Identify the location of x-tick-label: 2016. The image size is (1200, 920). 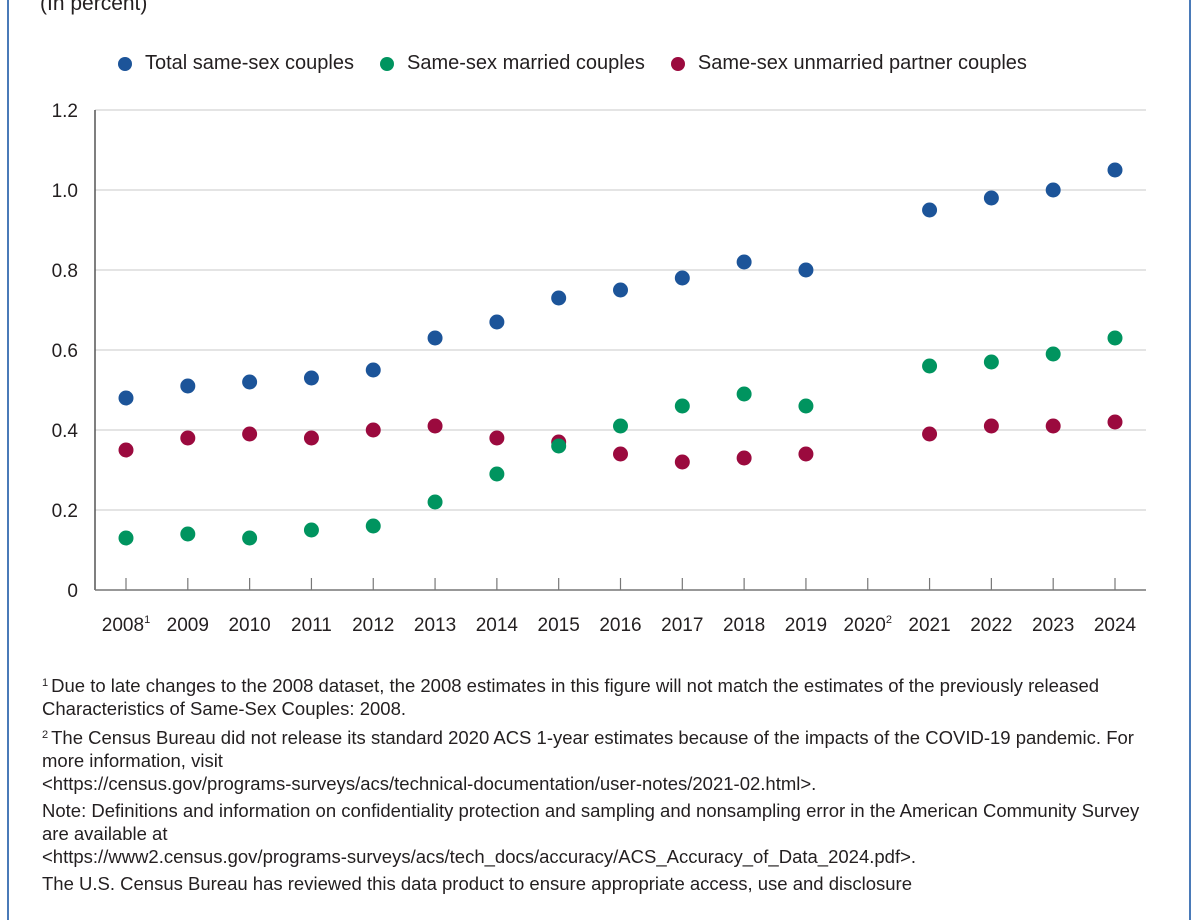
(620, 625).